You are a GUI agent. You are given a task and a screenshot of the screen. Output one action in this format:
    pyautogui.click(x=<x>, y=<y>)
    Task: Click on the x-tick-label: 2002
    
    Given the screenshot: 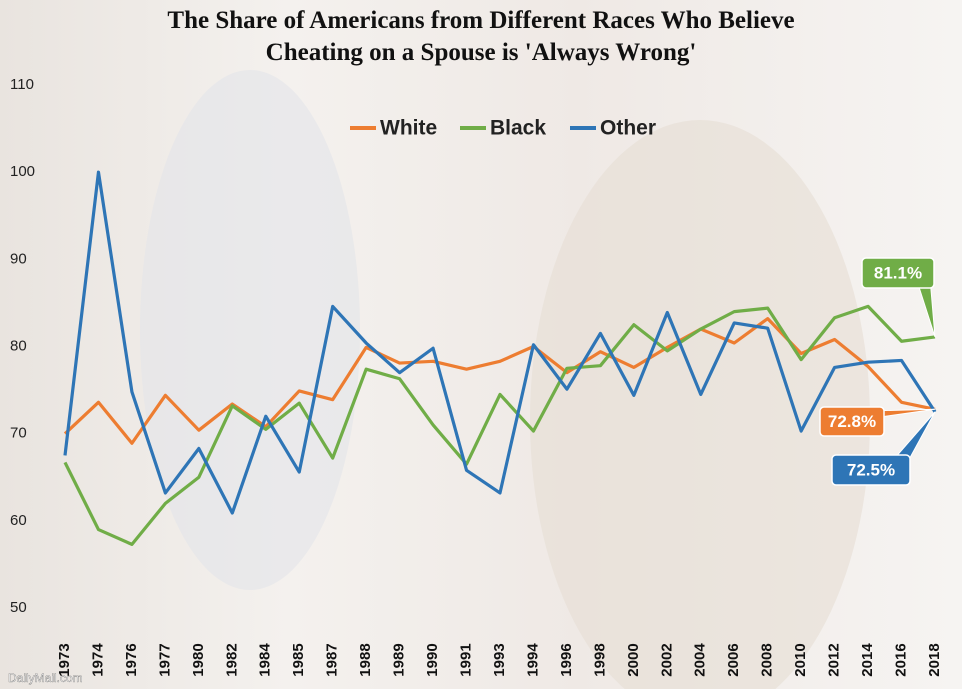 What is the action you would take?
    pyautogui.click(x=666, y=659)
    